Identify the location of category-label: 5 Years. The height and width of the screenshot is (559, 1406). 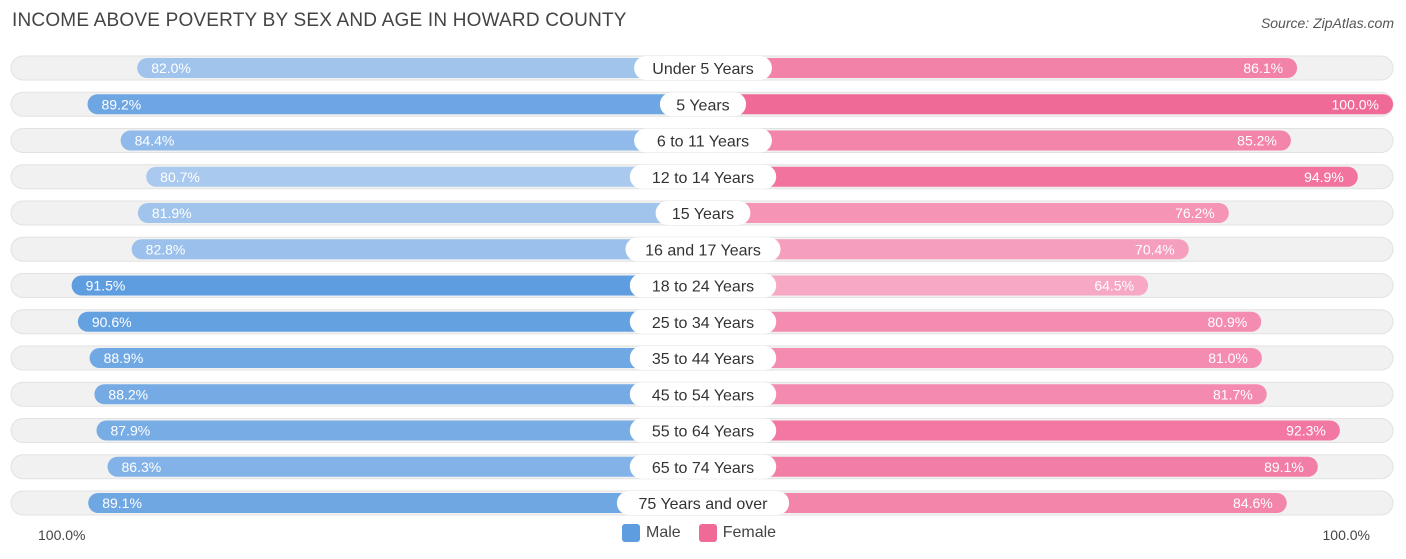
(702, 105).